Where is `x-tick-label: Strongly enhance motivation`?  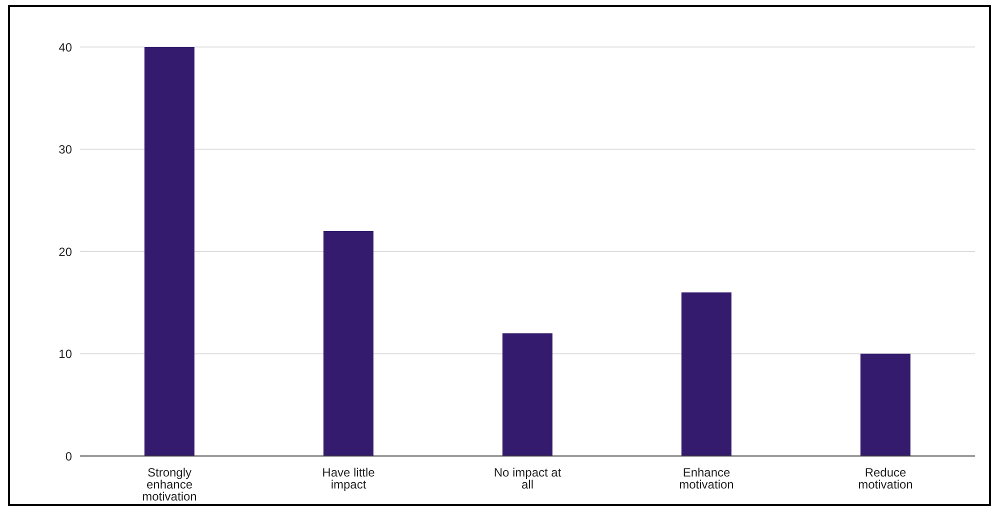
x-tick-label: Strongly enhance motivation is located at coordinates (169, 485).